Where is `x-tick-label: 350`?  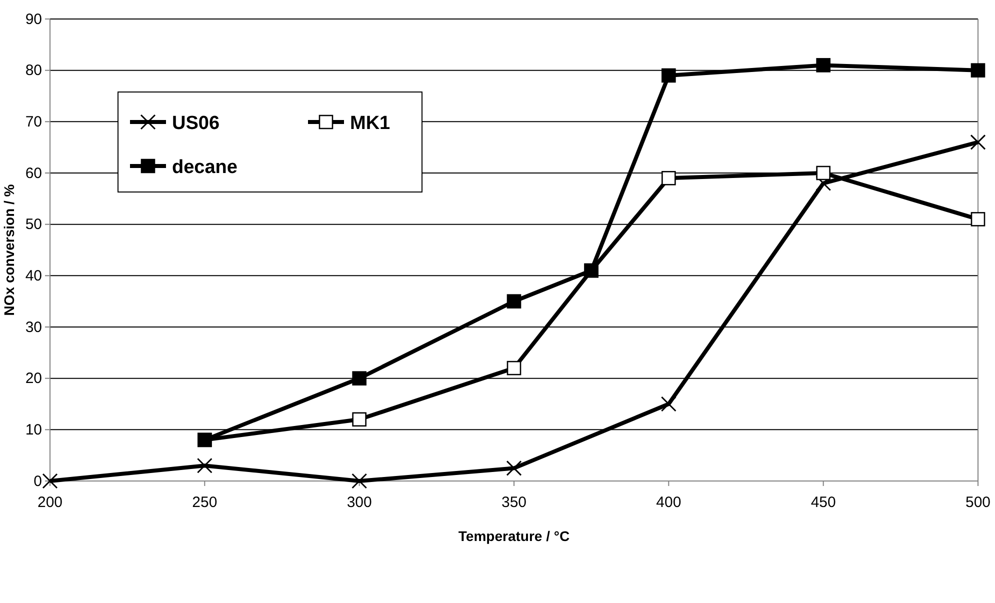 x-tick-label: 350 is located at coordinates (514, 502).